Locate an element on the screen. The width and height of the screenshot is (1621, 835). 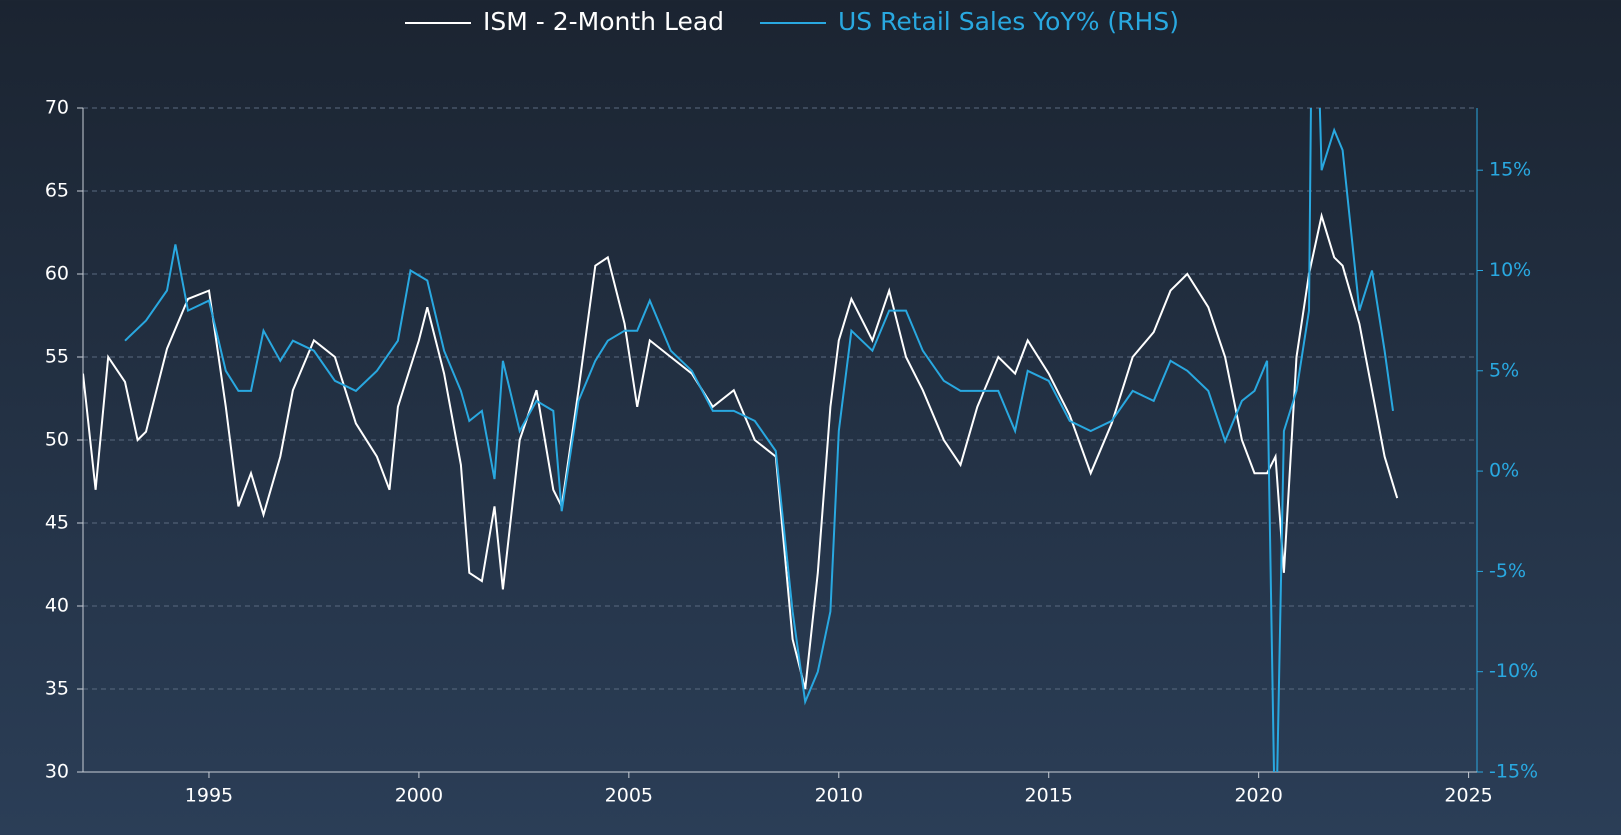
legend-label: US Retail Sales YoY% (RHS) is located at coordinates (1008, 21).